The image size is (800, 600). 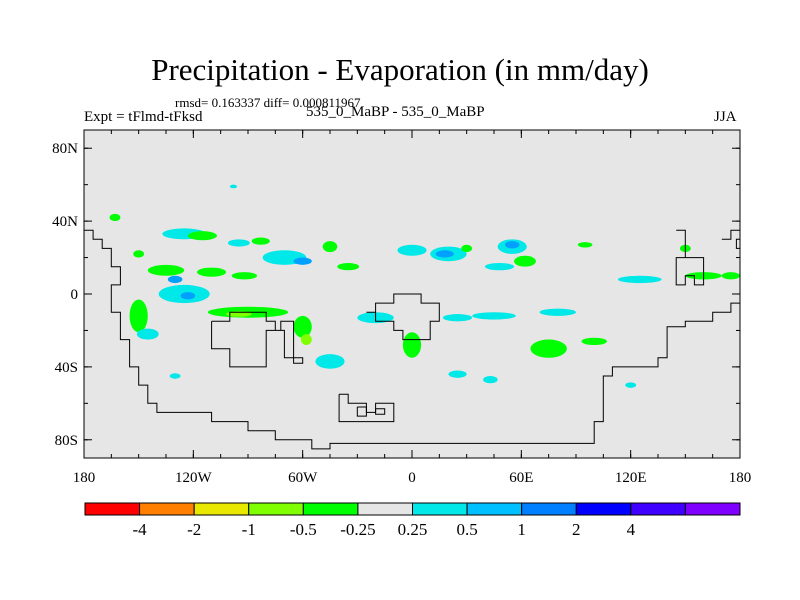 I want to click on colorbar-label: 4, so click(x=631, y=529).